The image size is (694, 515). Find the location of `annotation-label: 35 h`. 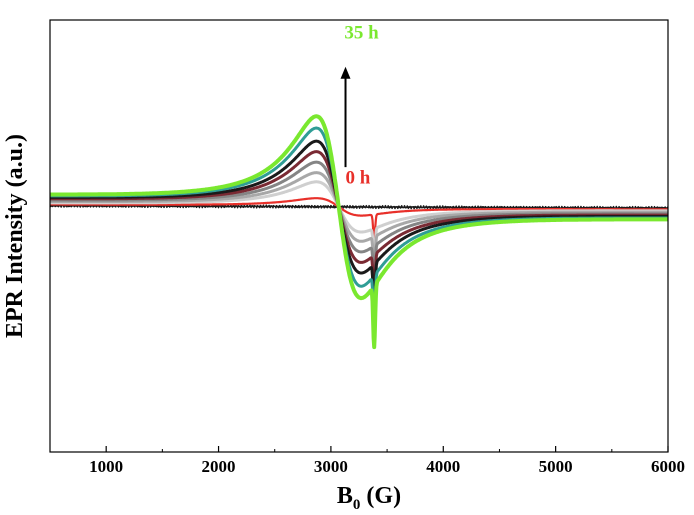

annotation-label: 35 h is located at coordinates (361, 33).